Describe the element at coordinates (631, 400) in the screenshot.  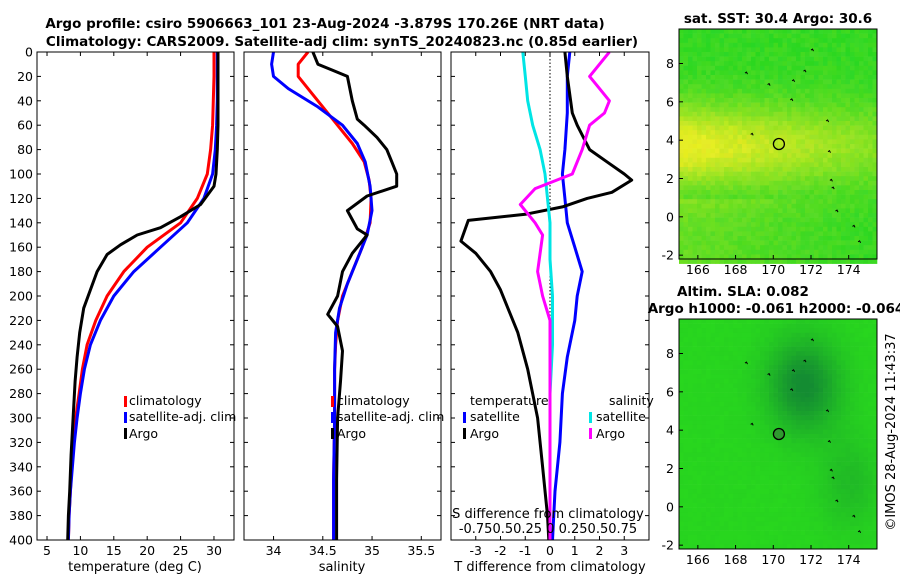
I see `legend-title-salinity: salinity` at that location.